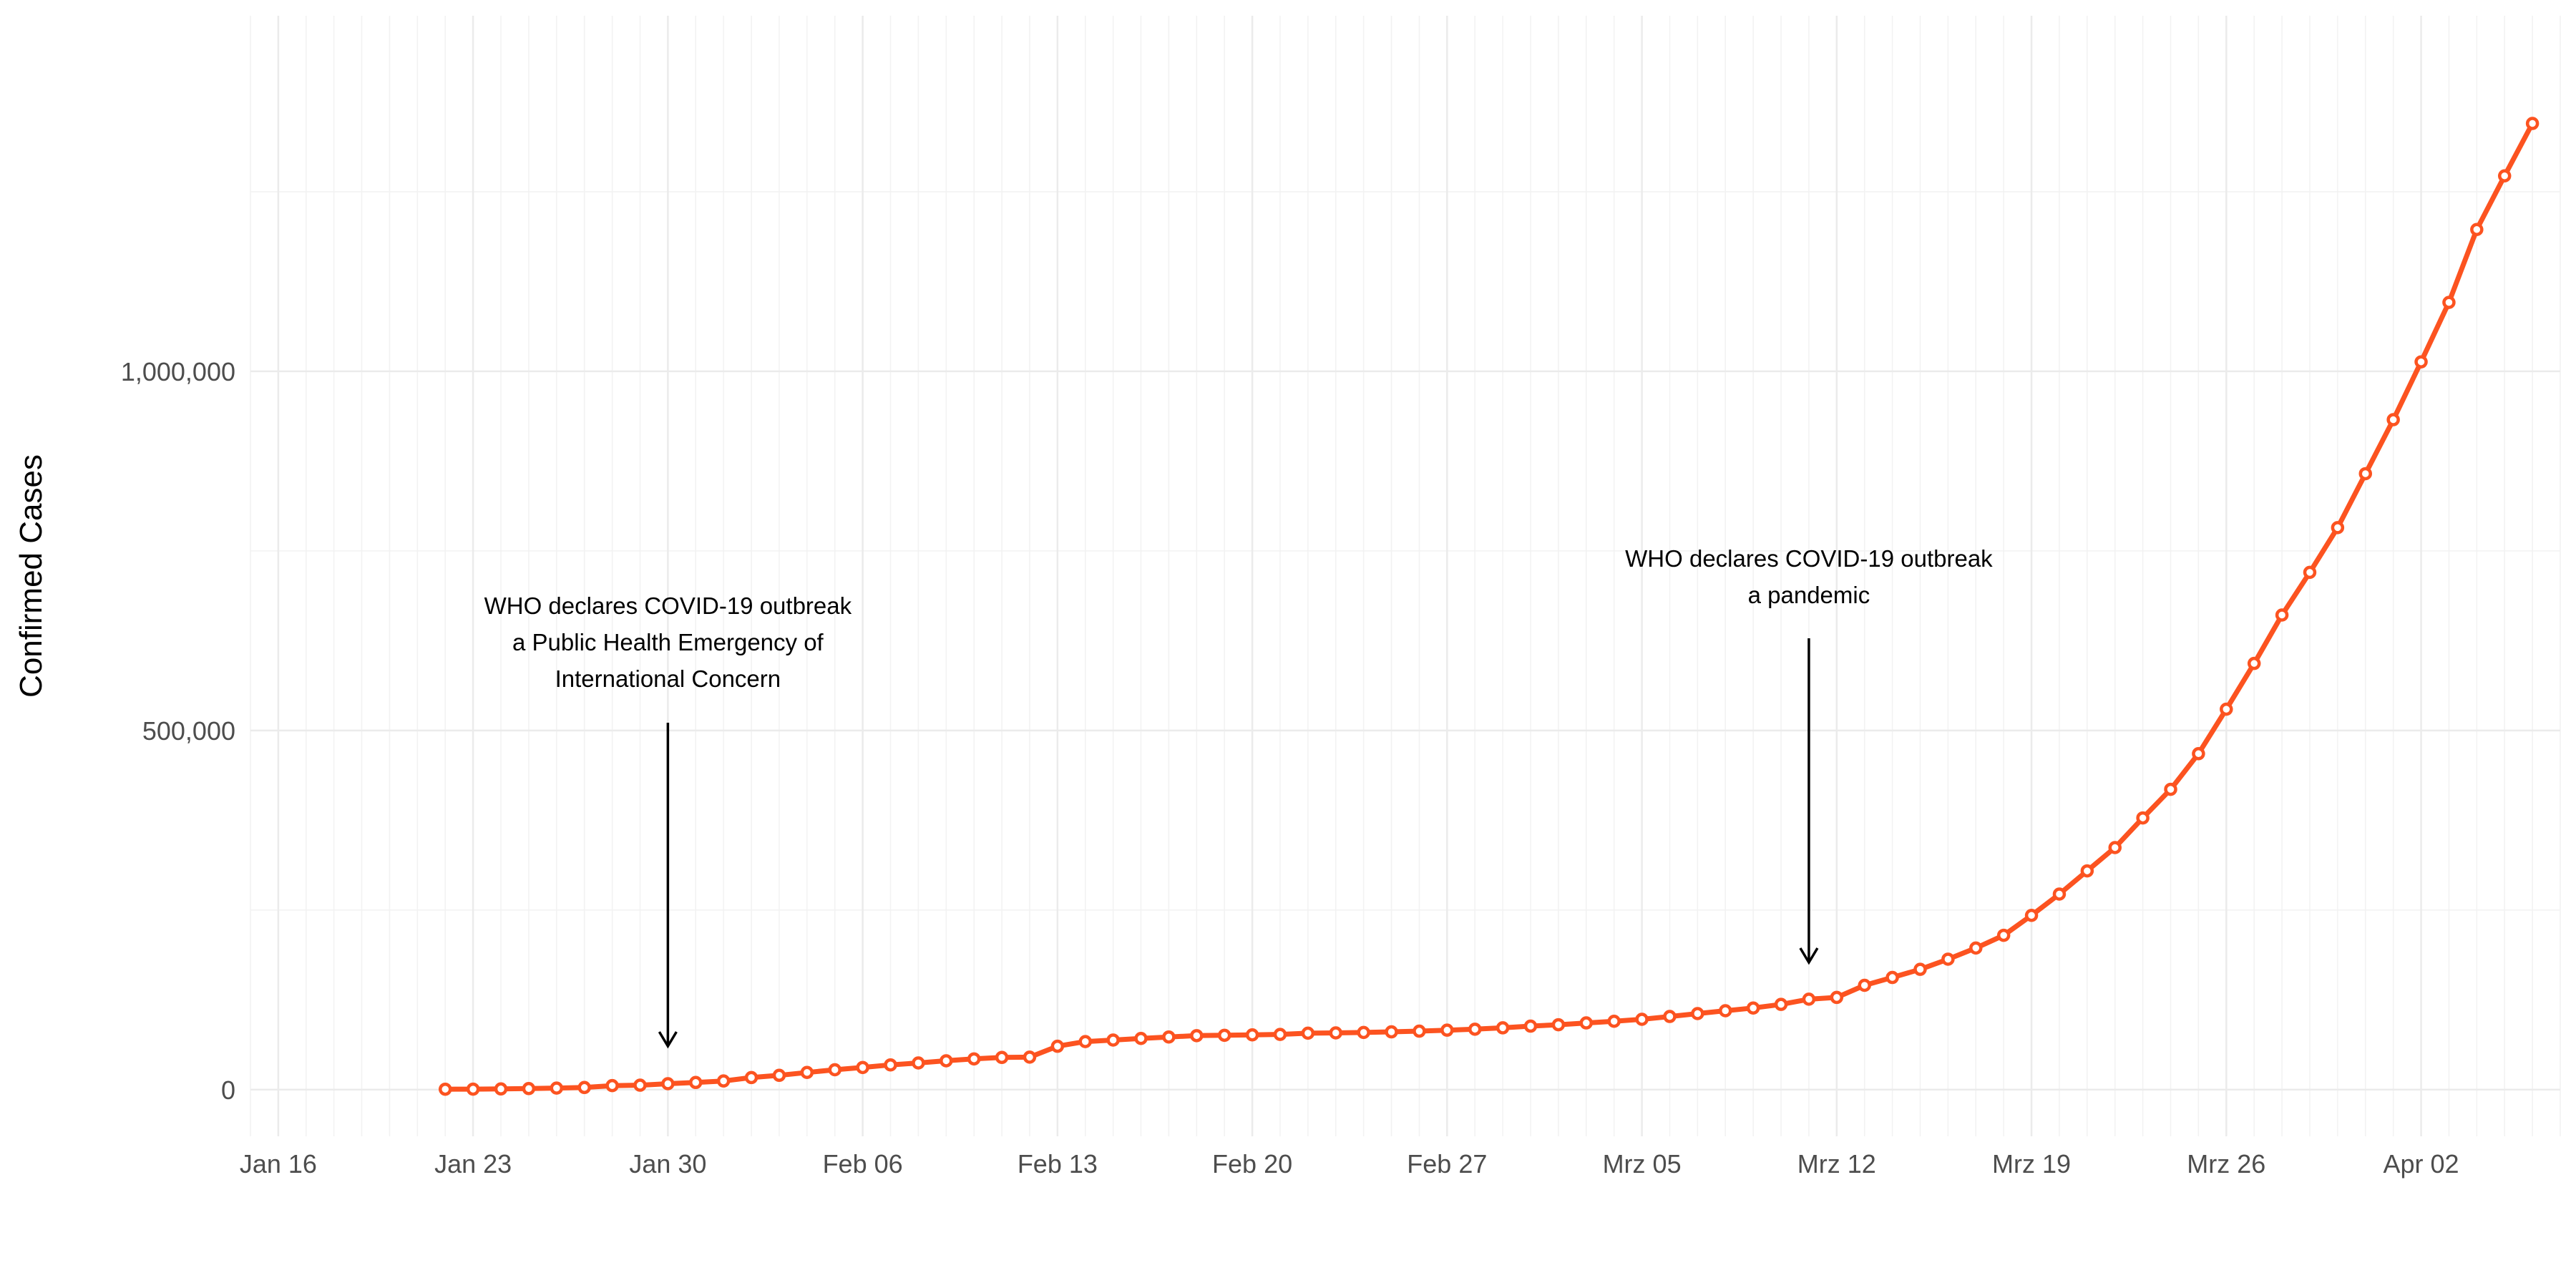  What do you see at coordinates (228, 1090) in the screenshot?
I see `y-tick-label: 0` at bounding box center [228, 1090].